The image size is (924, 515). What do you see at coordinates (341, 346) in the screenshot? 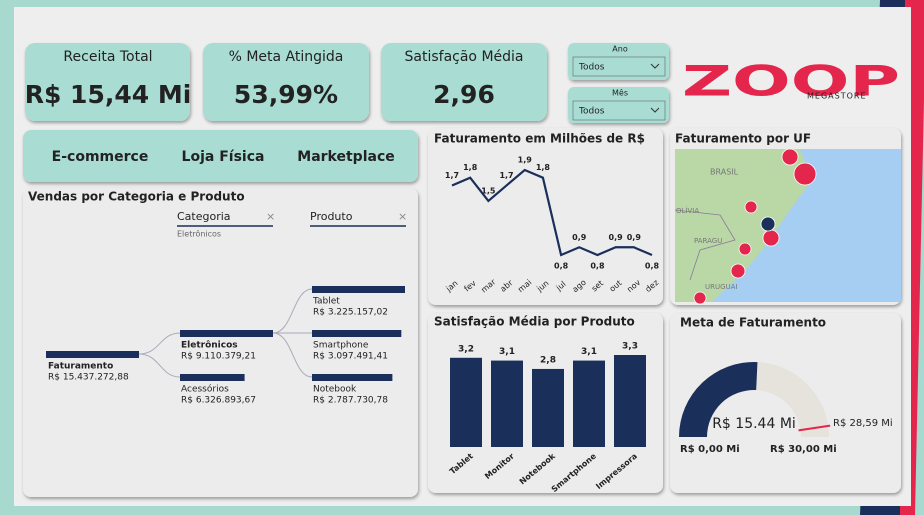
I see `node-name: Smartphone` at bounding box center [341, 346].